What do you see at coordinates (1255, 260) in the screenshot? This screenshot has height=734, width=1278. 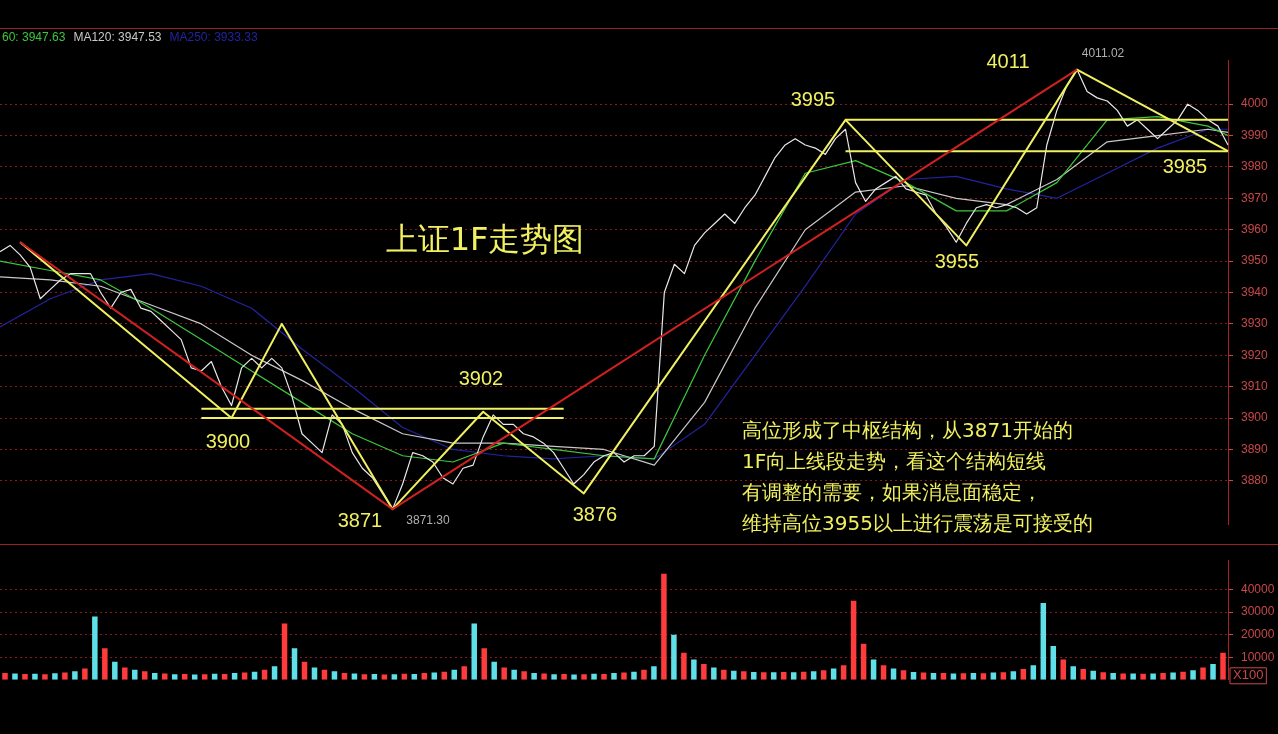 I see `y-tick-label: 3950` at bounding box center [1255, 260].